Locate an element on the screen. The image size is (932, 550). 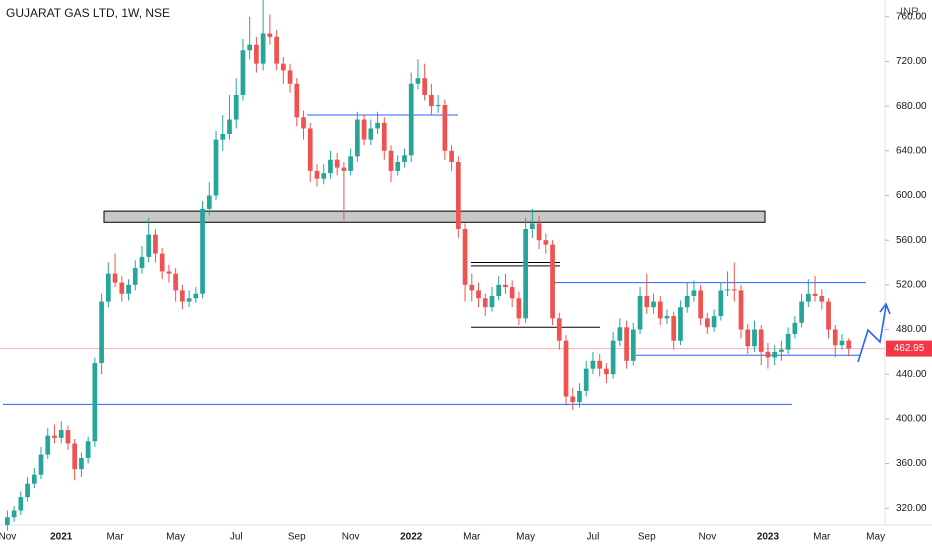
y-tick-label: 560.00 is located at coordinates (911, 240).